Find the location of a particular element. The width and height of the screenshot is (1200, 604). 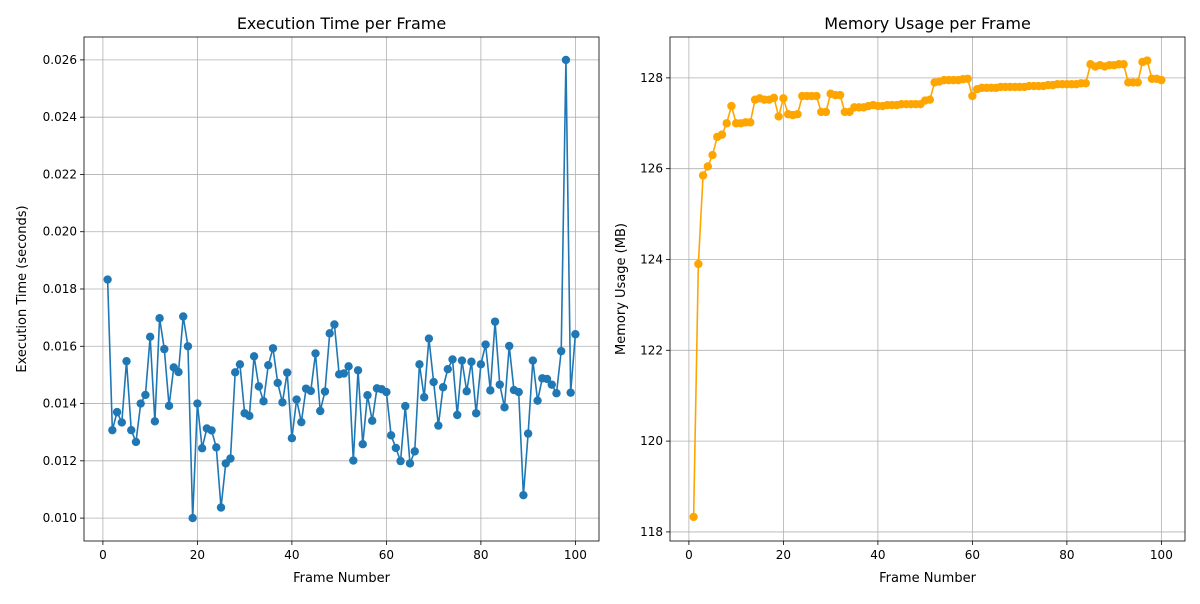

y-tick-label: 0.012 is located at coordinates (60, 461).